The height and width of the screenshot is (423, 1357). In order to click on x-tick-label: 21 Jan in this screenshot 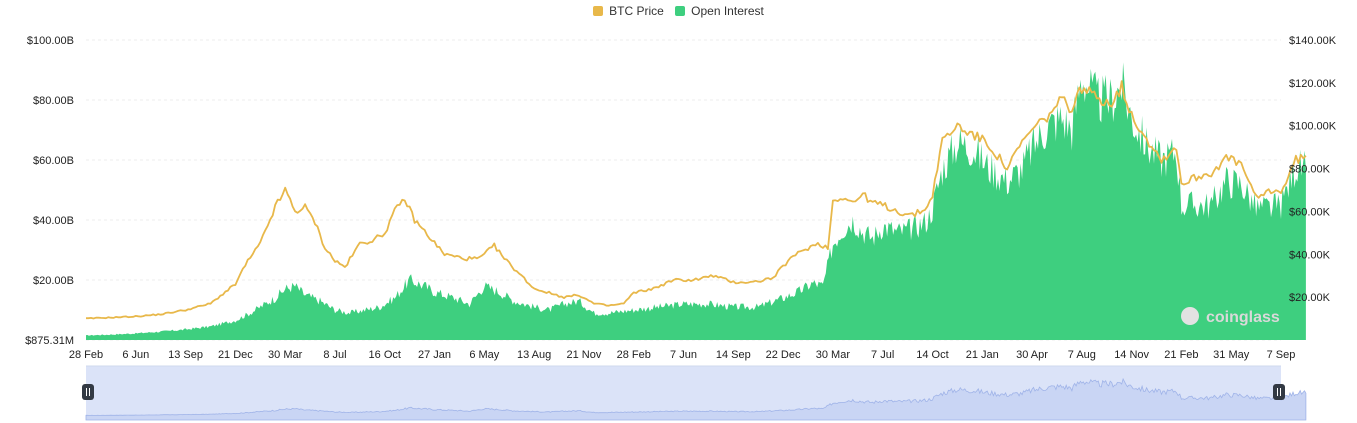, I will do `click(982, 355)`.